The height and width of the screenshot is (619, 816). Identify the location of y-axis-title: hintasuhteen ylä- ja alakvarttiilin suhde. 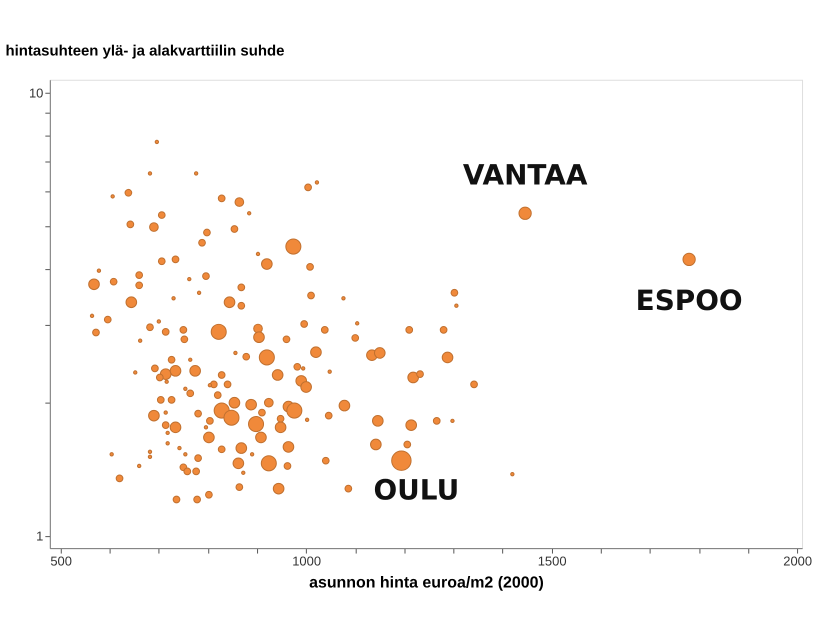
(144, 51).